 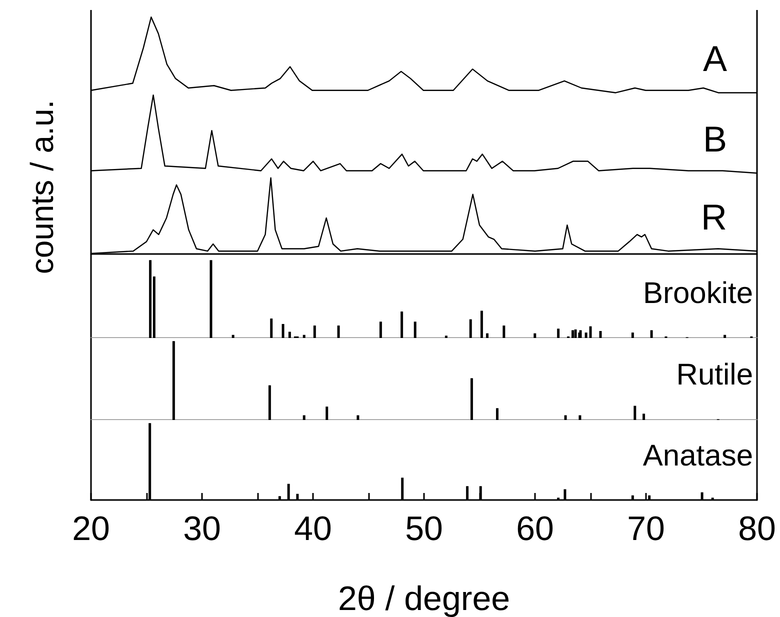 What do you see at coordinates (757, 529) in the screenshot?
I see `x-tick-label: 80` at bounding box center [757, 529].